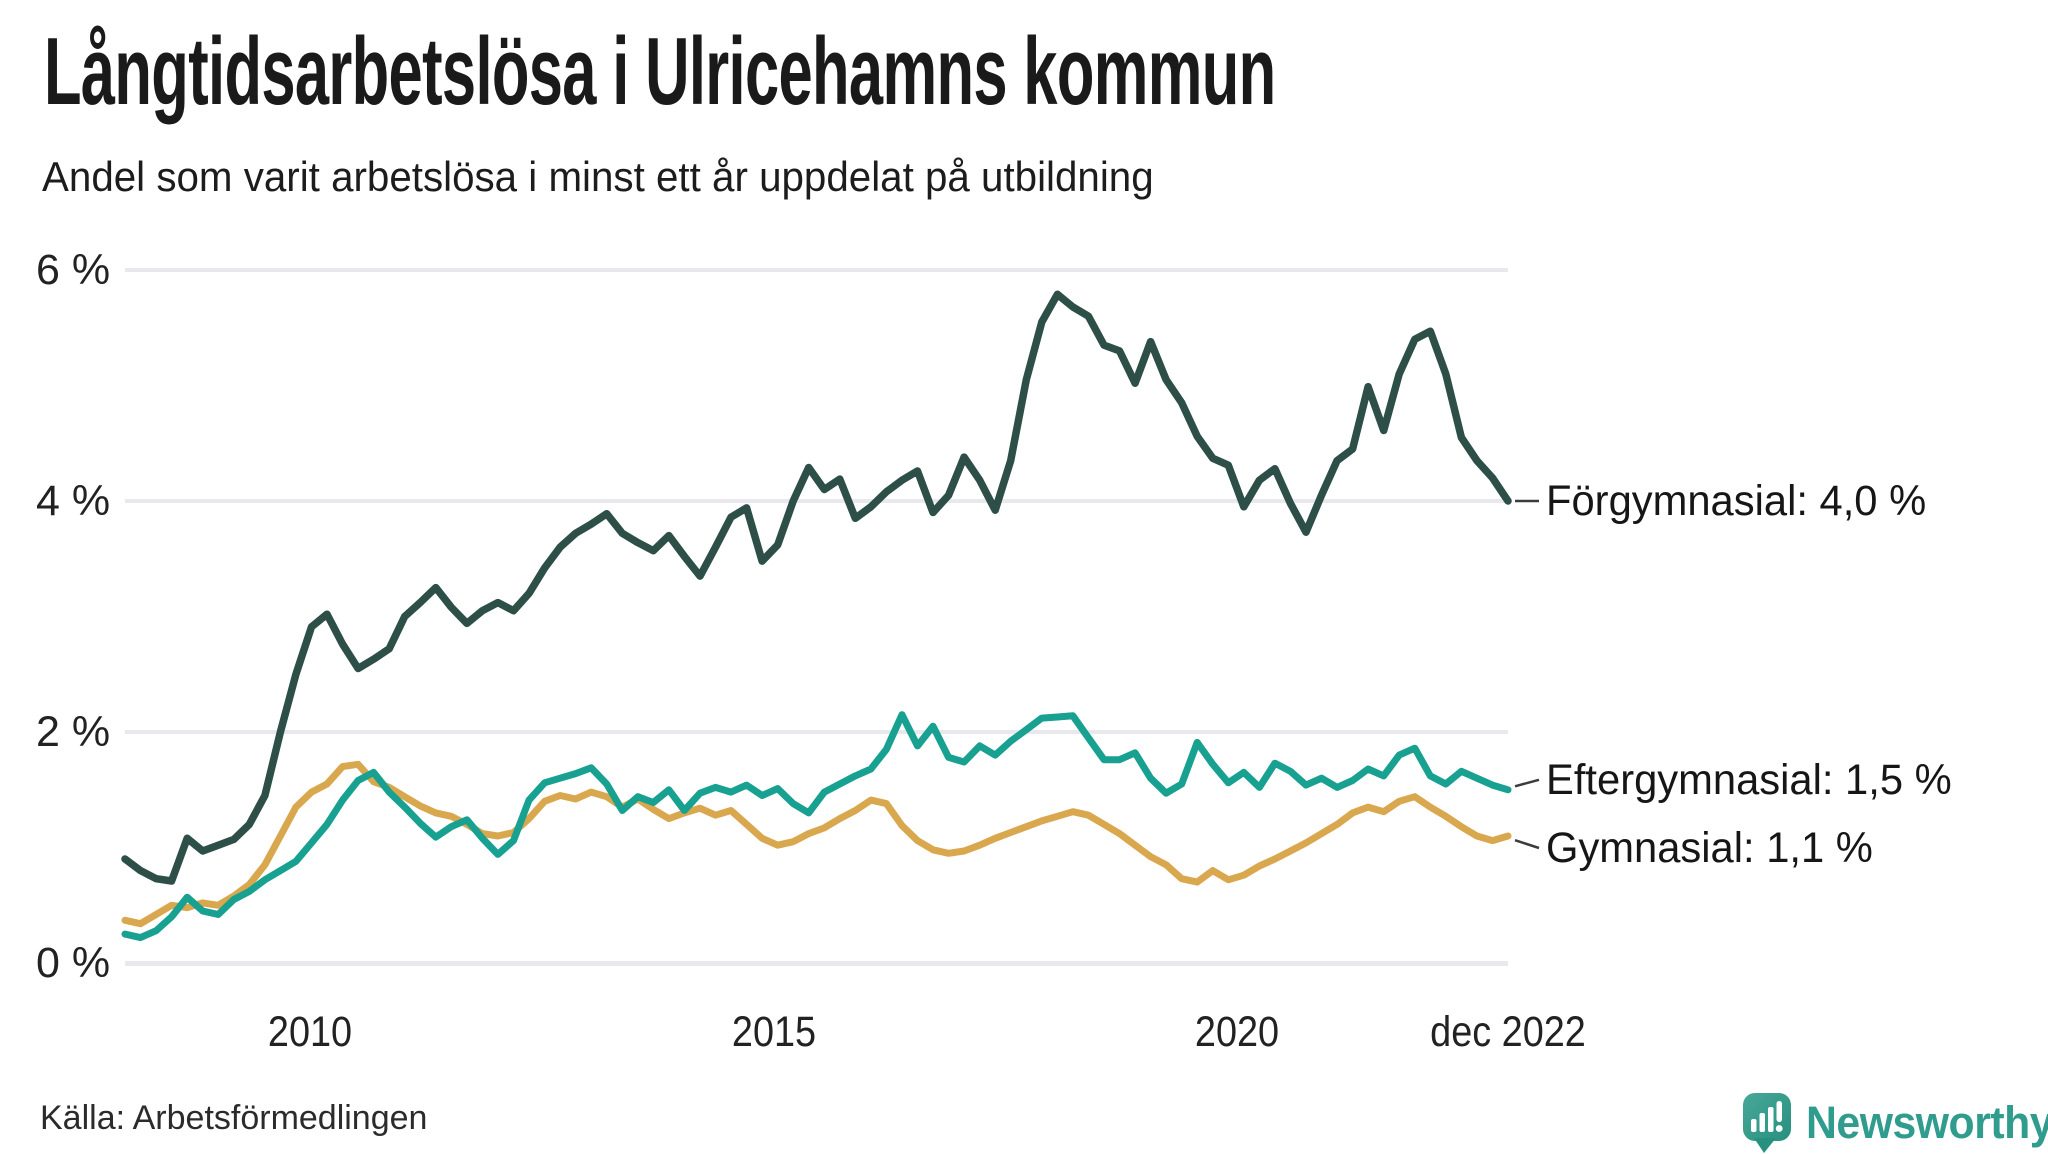  I want to click on y-axis-tick-label: 2 %, so click(73, 732).